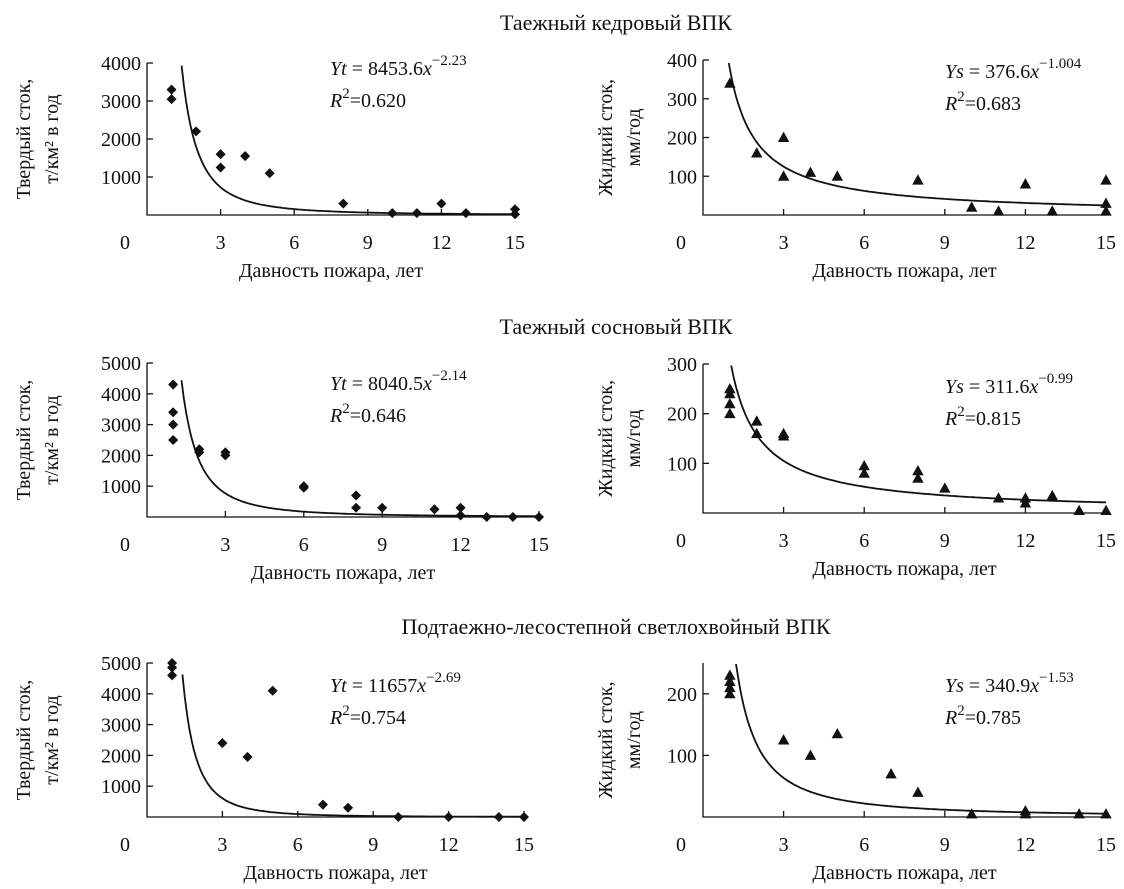 The image size is (1124, 889). Describe the element at coordinates (367, 99) in the screenshot. I see `r-squared: R2=0.620` at that location.